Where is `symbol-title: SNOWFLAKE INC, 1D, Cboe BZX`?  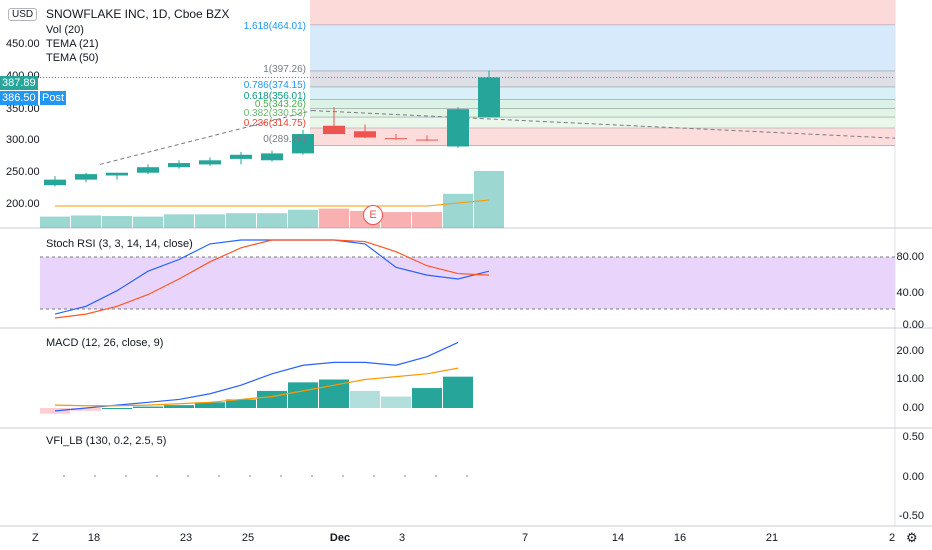
symbol-title: SNOWFLAKE INC, 1D, Cboe BZX is located at coordinates (138, 14).